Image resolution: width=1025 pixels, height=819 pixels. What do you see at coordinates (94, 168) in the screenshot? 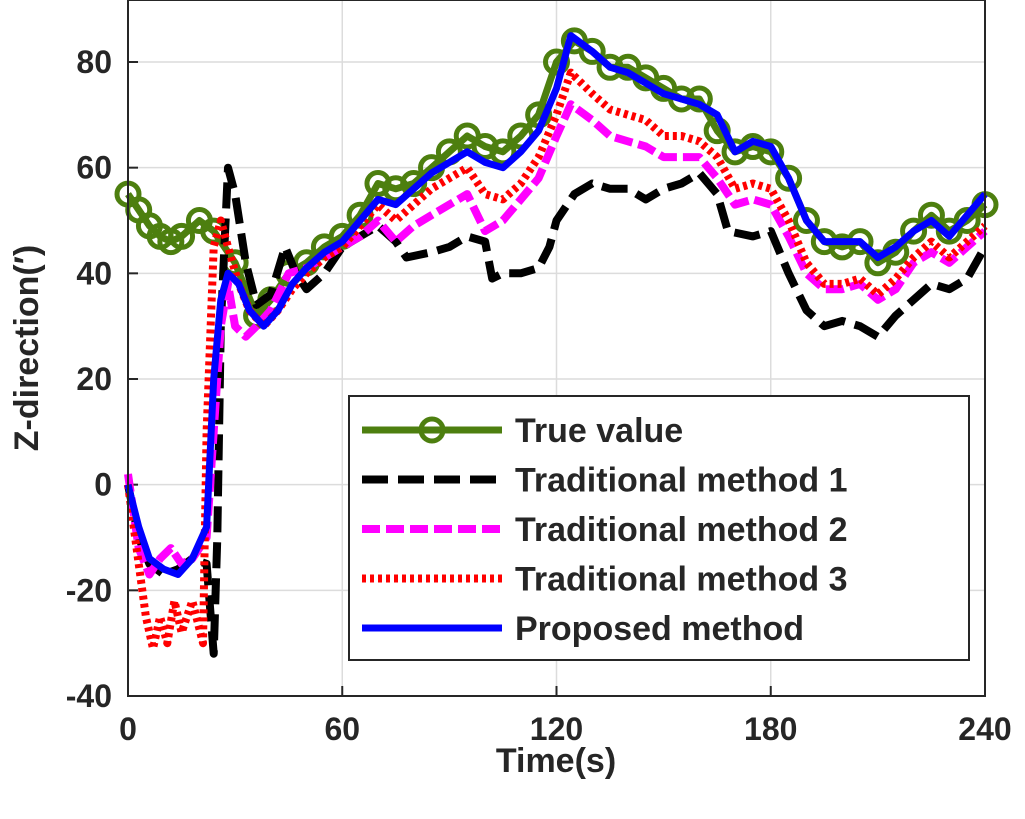
I see `y-tick-label: 60` at bounding box center [94, 168].